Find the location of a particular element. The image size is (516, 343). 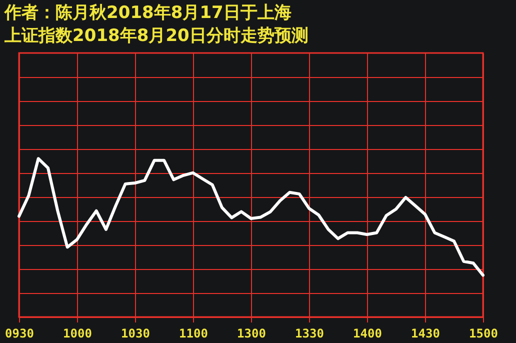

x-tick-label: 1000 is located at coordinates (77, 333).